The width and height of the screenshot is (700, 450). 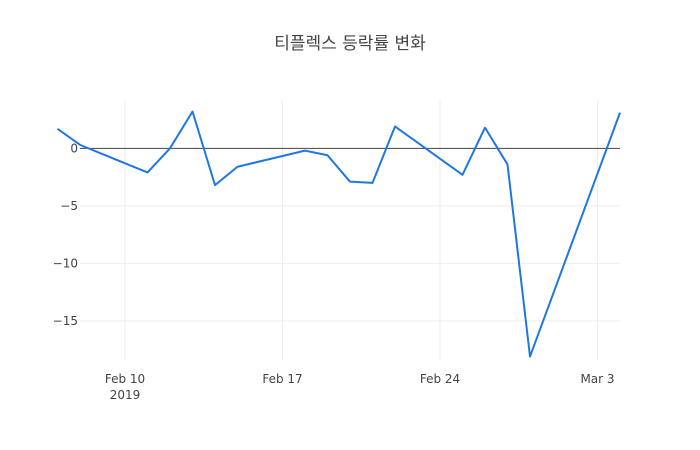 I want to click on y-tick-label: −15, so click(x=65, y=321).